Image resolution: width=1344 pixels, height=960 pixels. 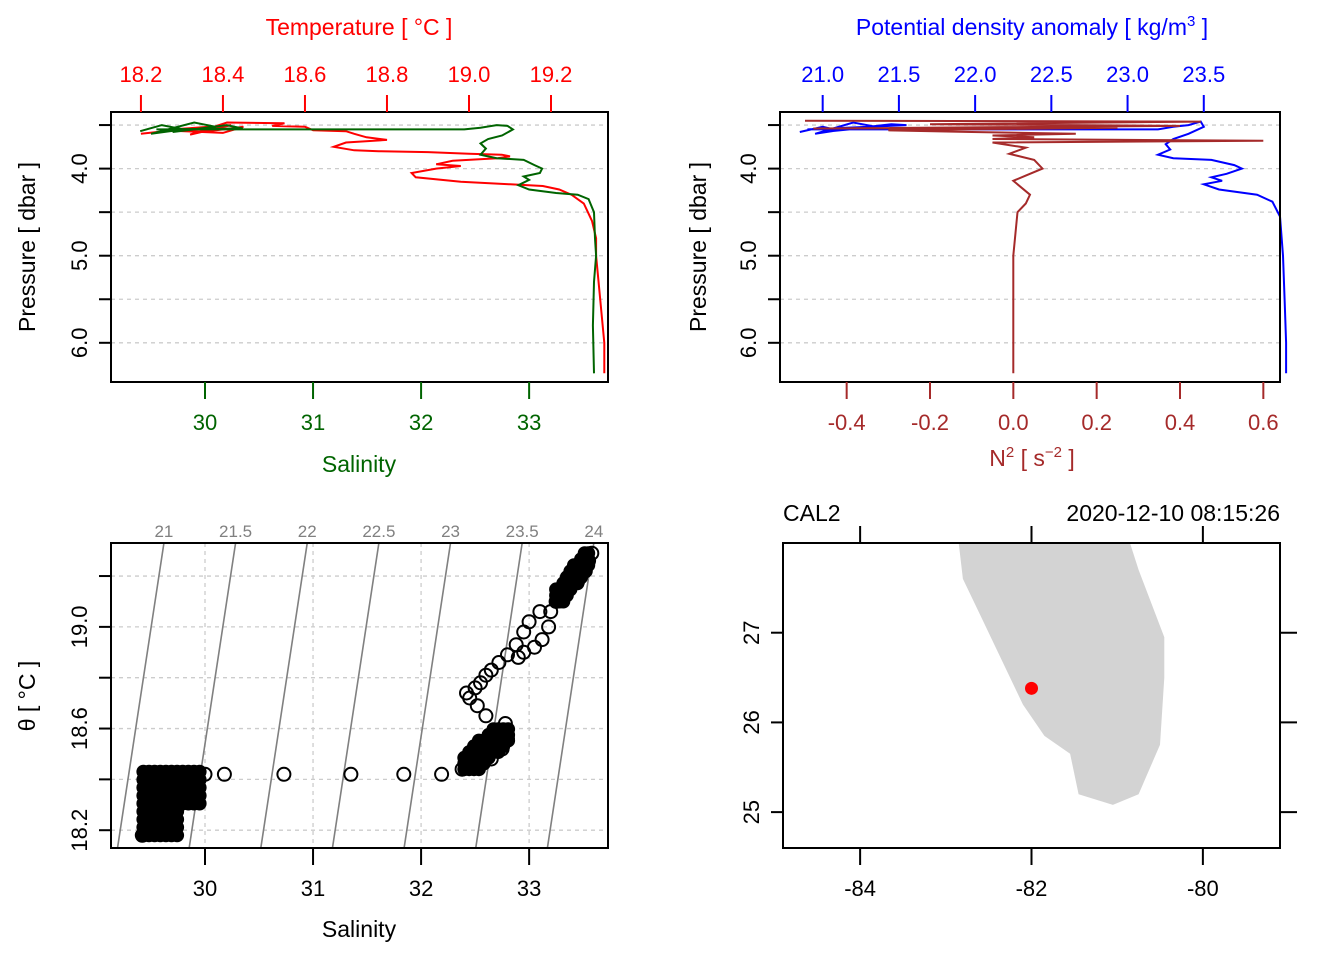 I want to click on isopycnal-label: 23.5, so click(x=522, y=531).